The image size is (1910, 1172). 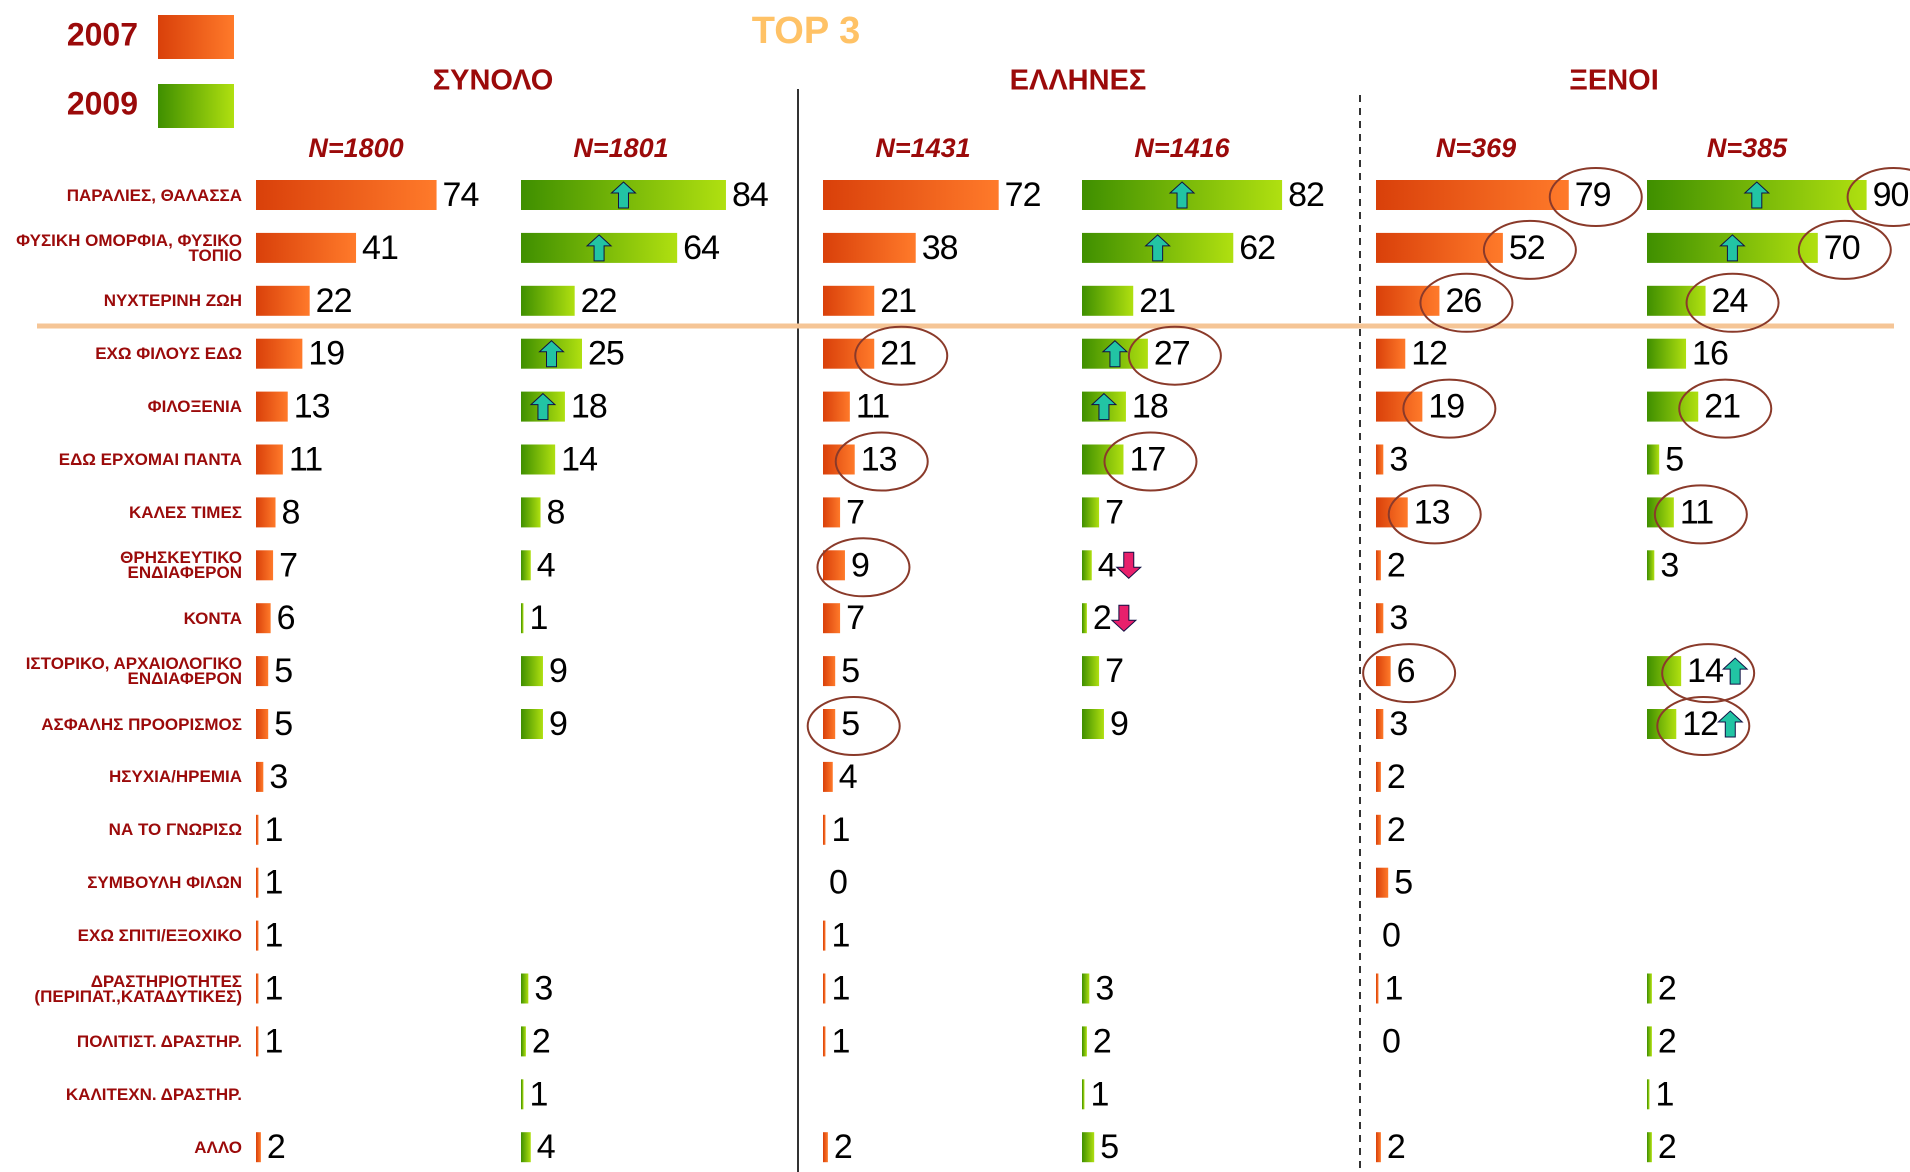 I want to click on value-label: 26, so click(x=1463, y=301).